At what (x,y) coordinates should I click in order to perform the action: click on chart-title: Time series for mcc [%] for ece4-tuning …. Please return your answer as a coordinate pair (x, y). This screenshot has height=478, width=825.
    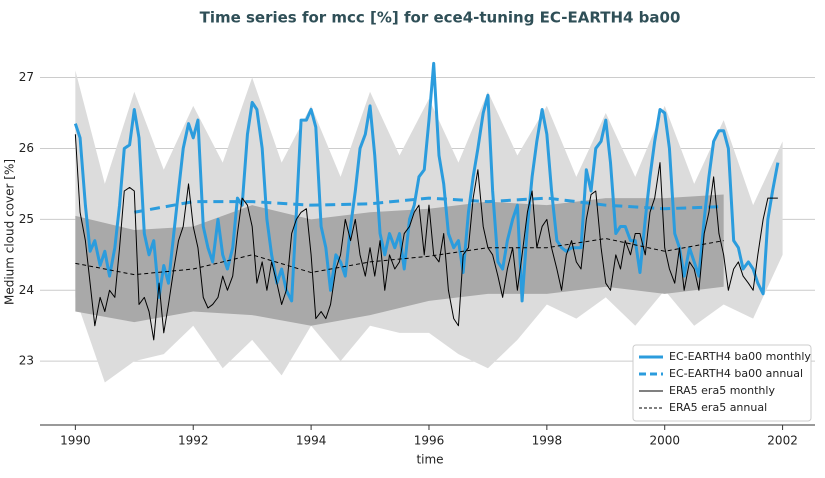
    Looking at the image, I should click on (440, 18).